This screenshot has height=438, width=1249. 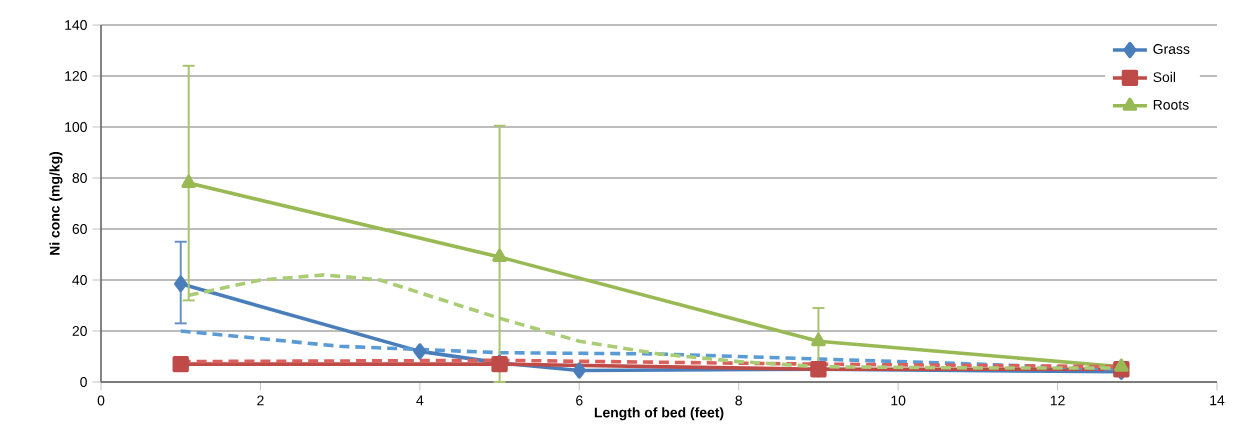 I want to click on x-tick-label: 10, so click(x=898, y=400).